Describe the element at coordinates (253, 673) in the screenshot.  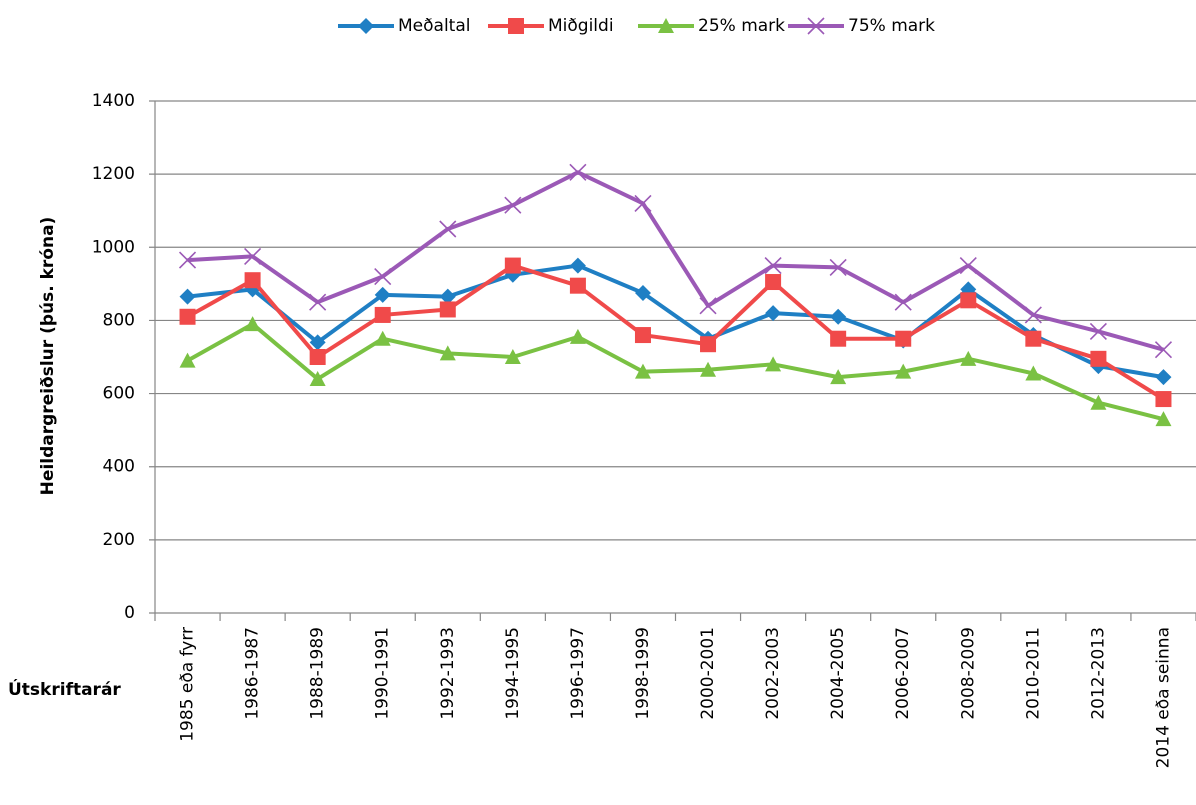
I see `x-tick-label: 1986-1987` at that location.